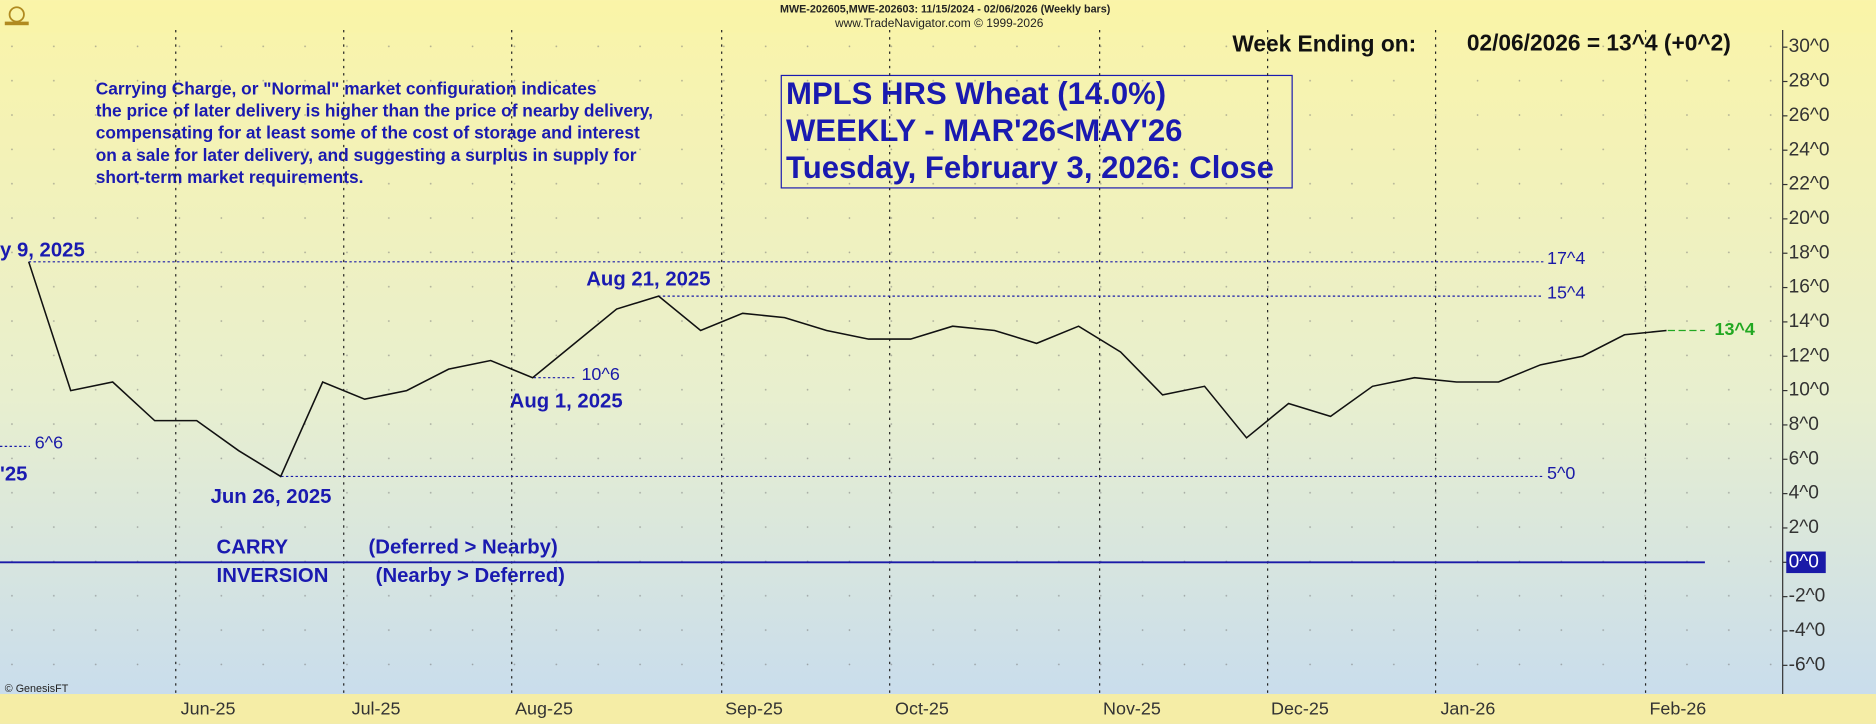  I want to click on credit: © GenesisFT, so click(37, 689).